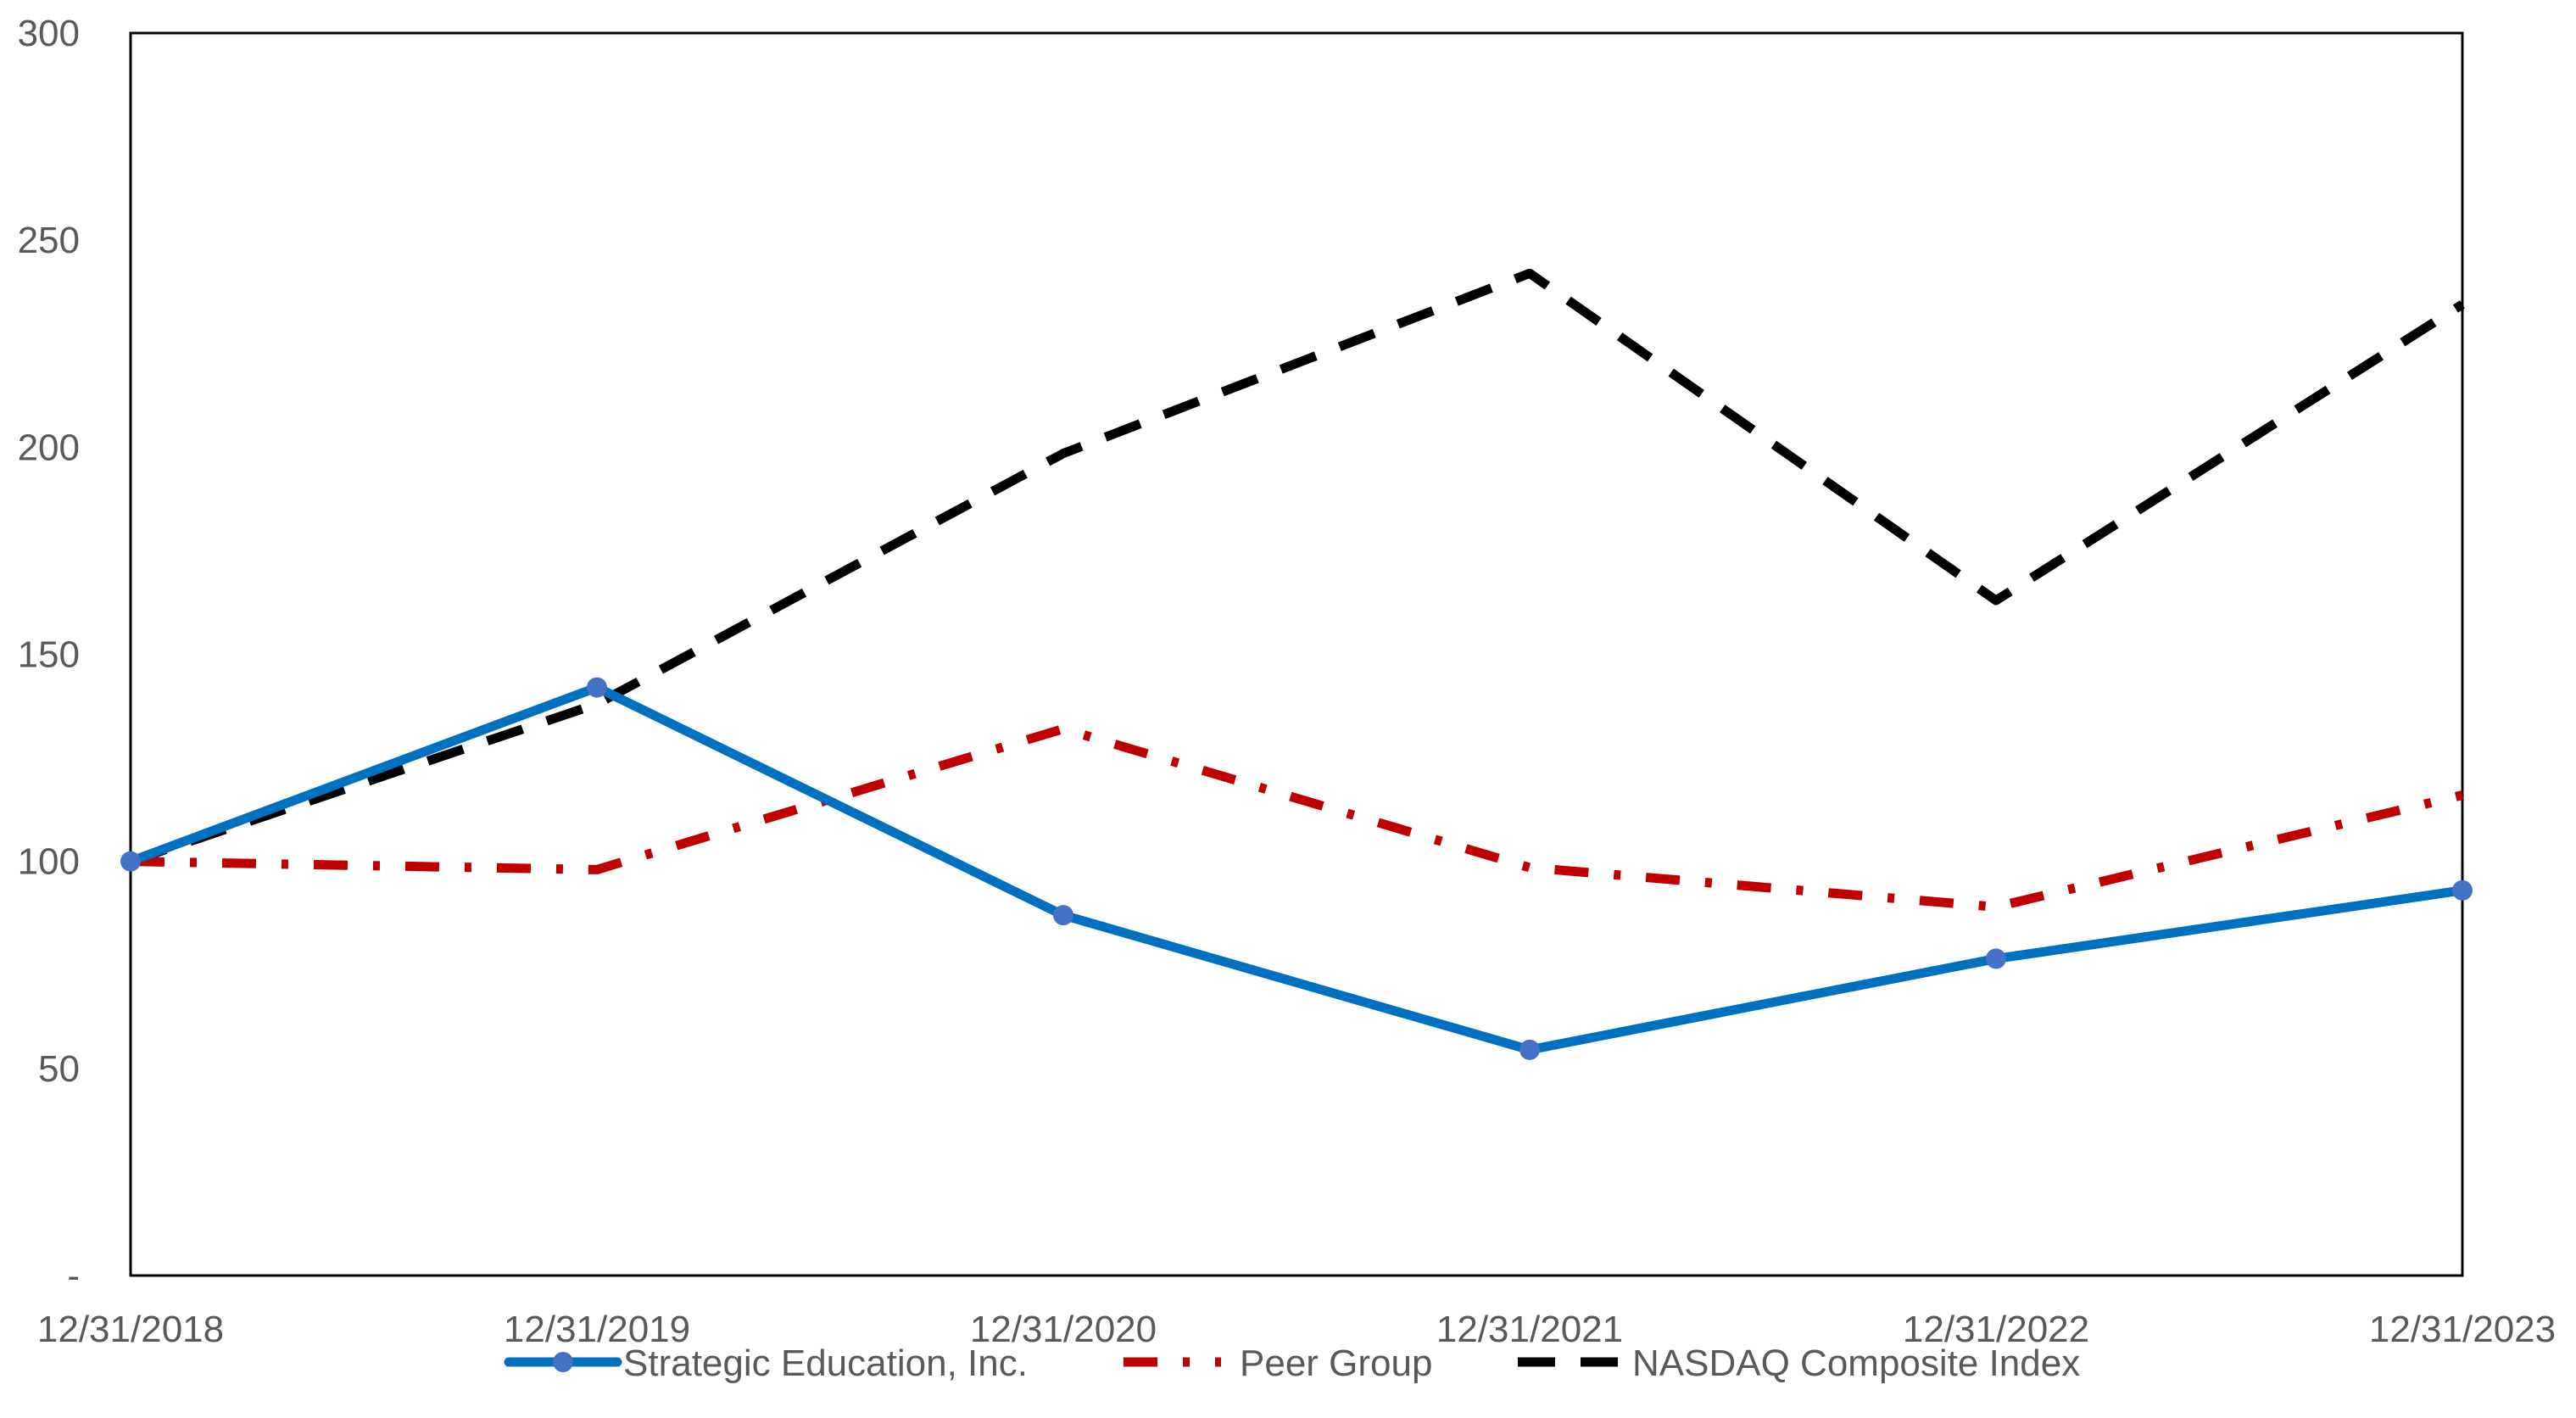 The image size is (2576, 1418). What do you see at coordinates (825, 1363) in the screenshot?
I see `legend-label: Strategic Education, Inc.` at bounding box center [825, 1363].